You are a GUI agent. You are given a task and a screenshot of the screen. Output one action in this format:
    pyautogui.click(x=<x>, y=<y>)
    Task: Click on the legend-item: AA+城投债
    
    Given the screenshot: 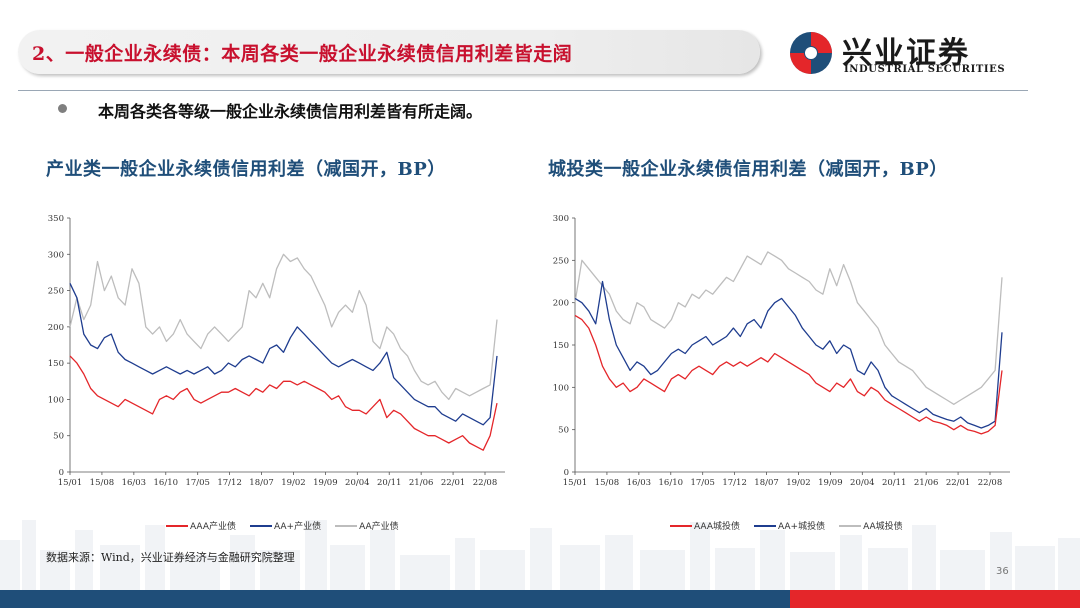 What is the action you would take?
    pyautogui.click(x=789, y=525)
    